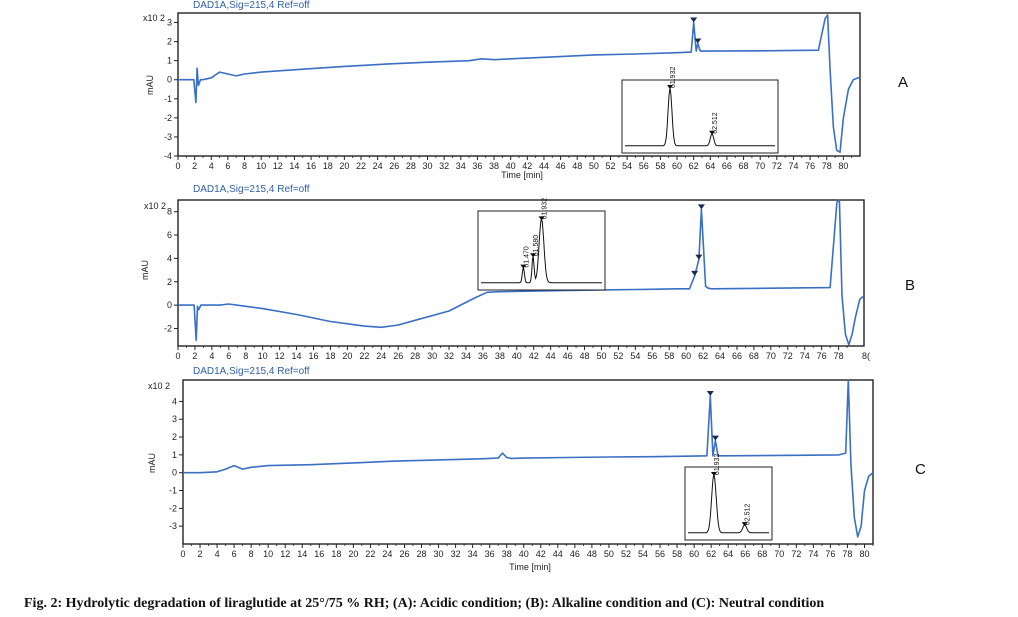 This screenshot has width=1018, height=617. What do you see at coordinates (227, 166) in the screenshot?
I see `x-tick-label: 6` at bounding box center [227, 166].